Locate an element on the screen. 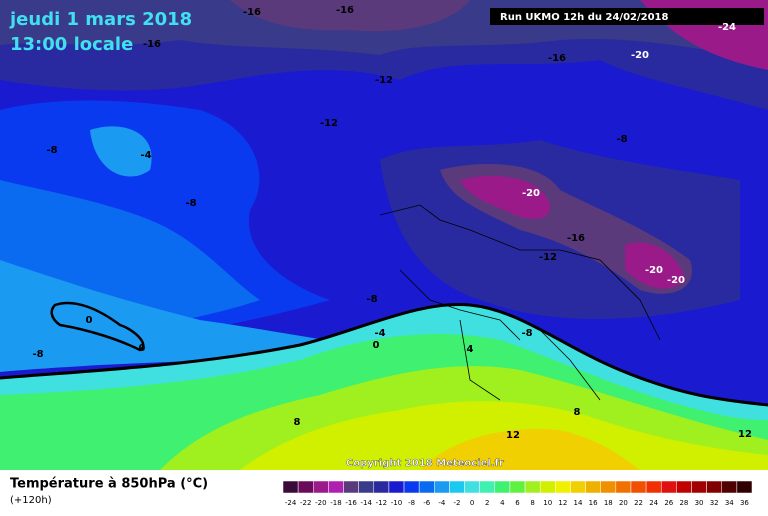  contour-label: 4 is located at coordinates (470, 349).